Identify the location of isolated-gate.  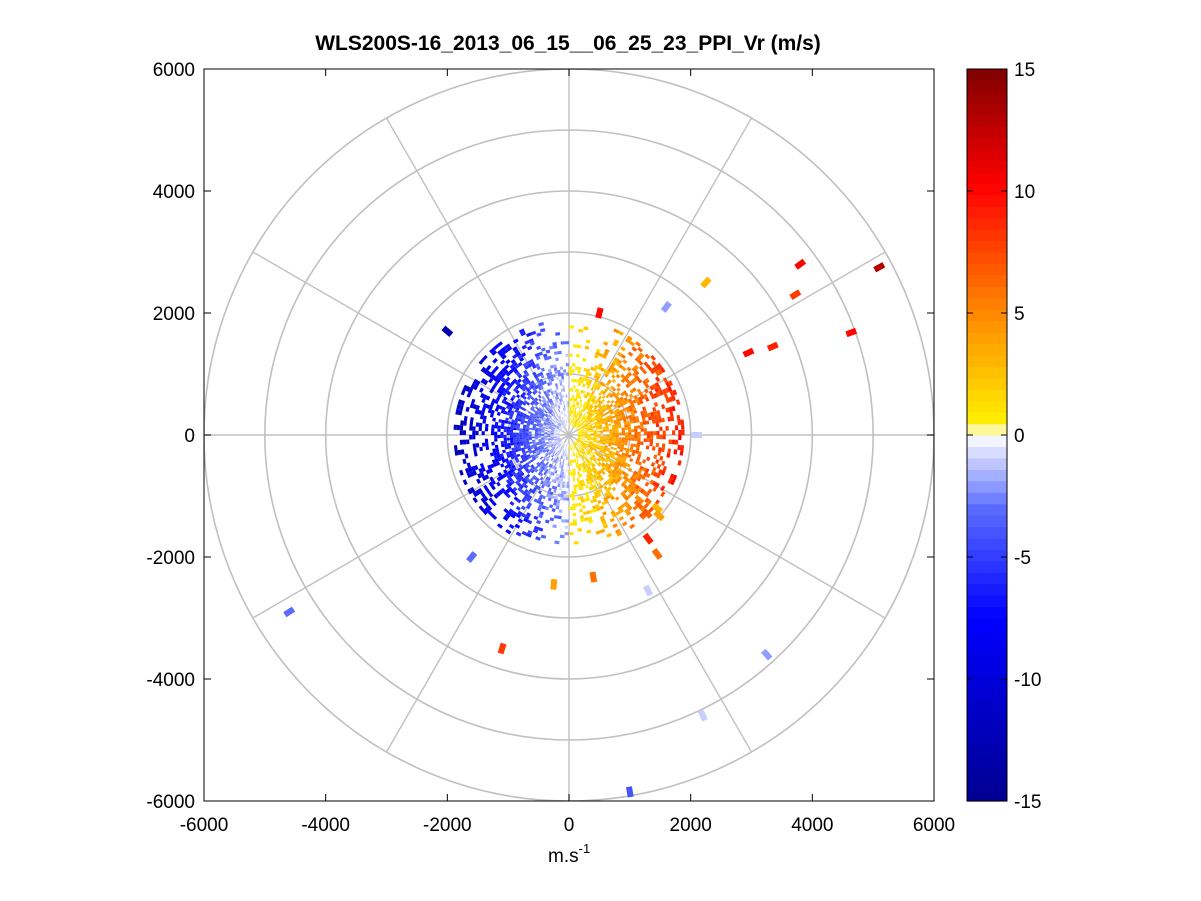
(800, 264).